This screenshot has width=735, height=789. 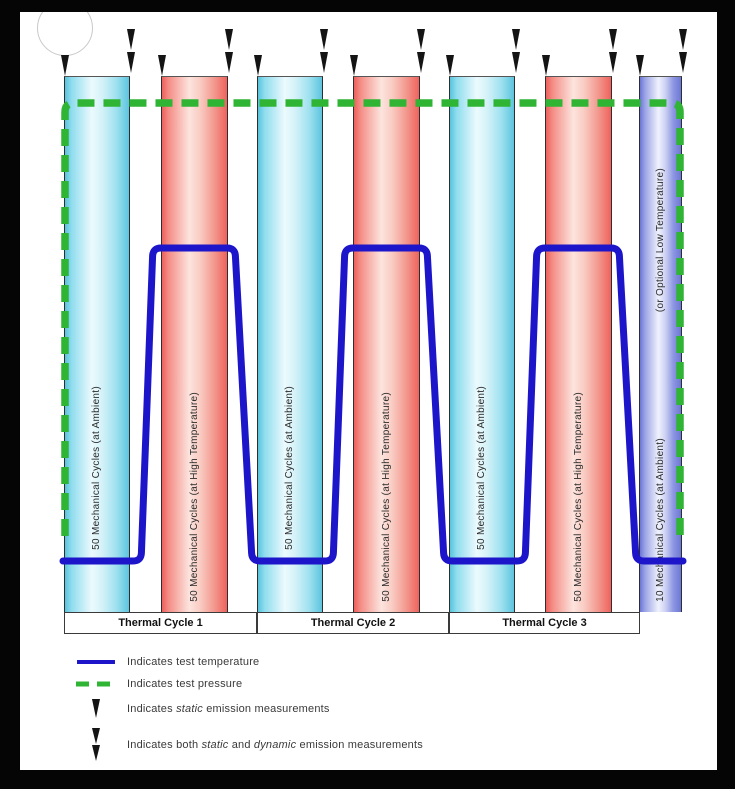 I want to click on temperature-line-swatch, so click(x=96, y=662).